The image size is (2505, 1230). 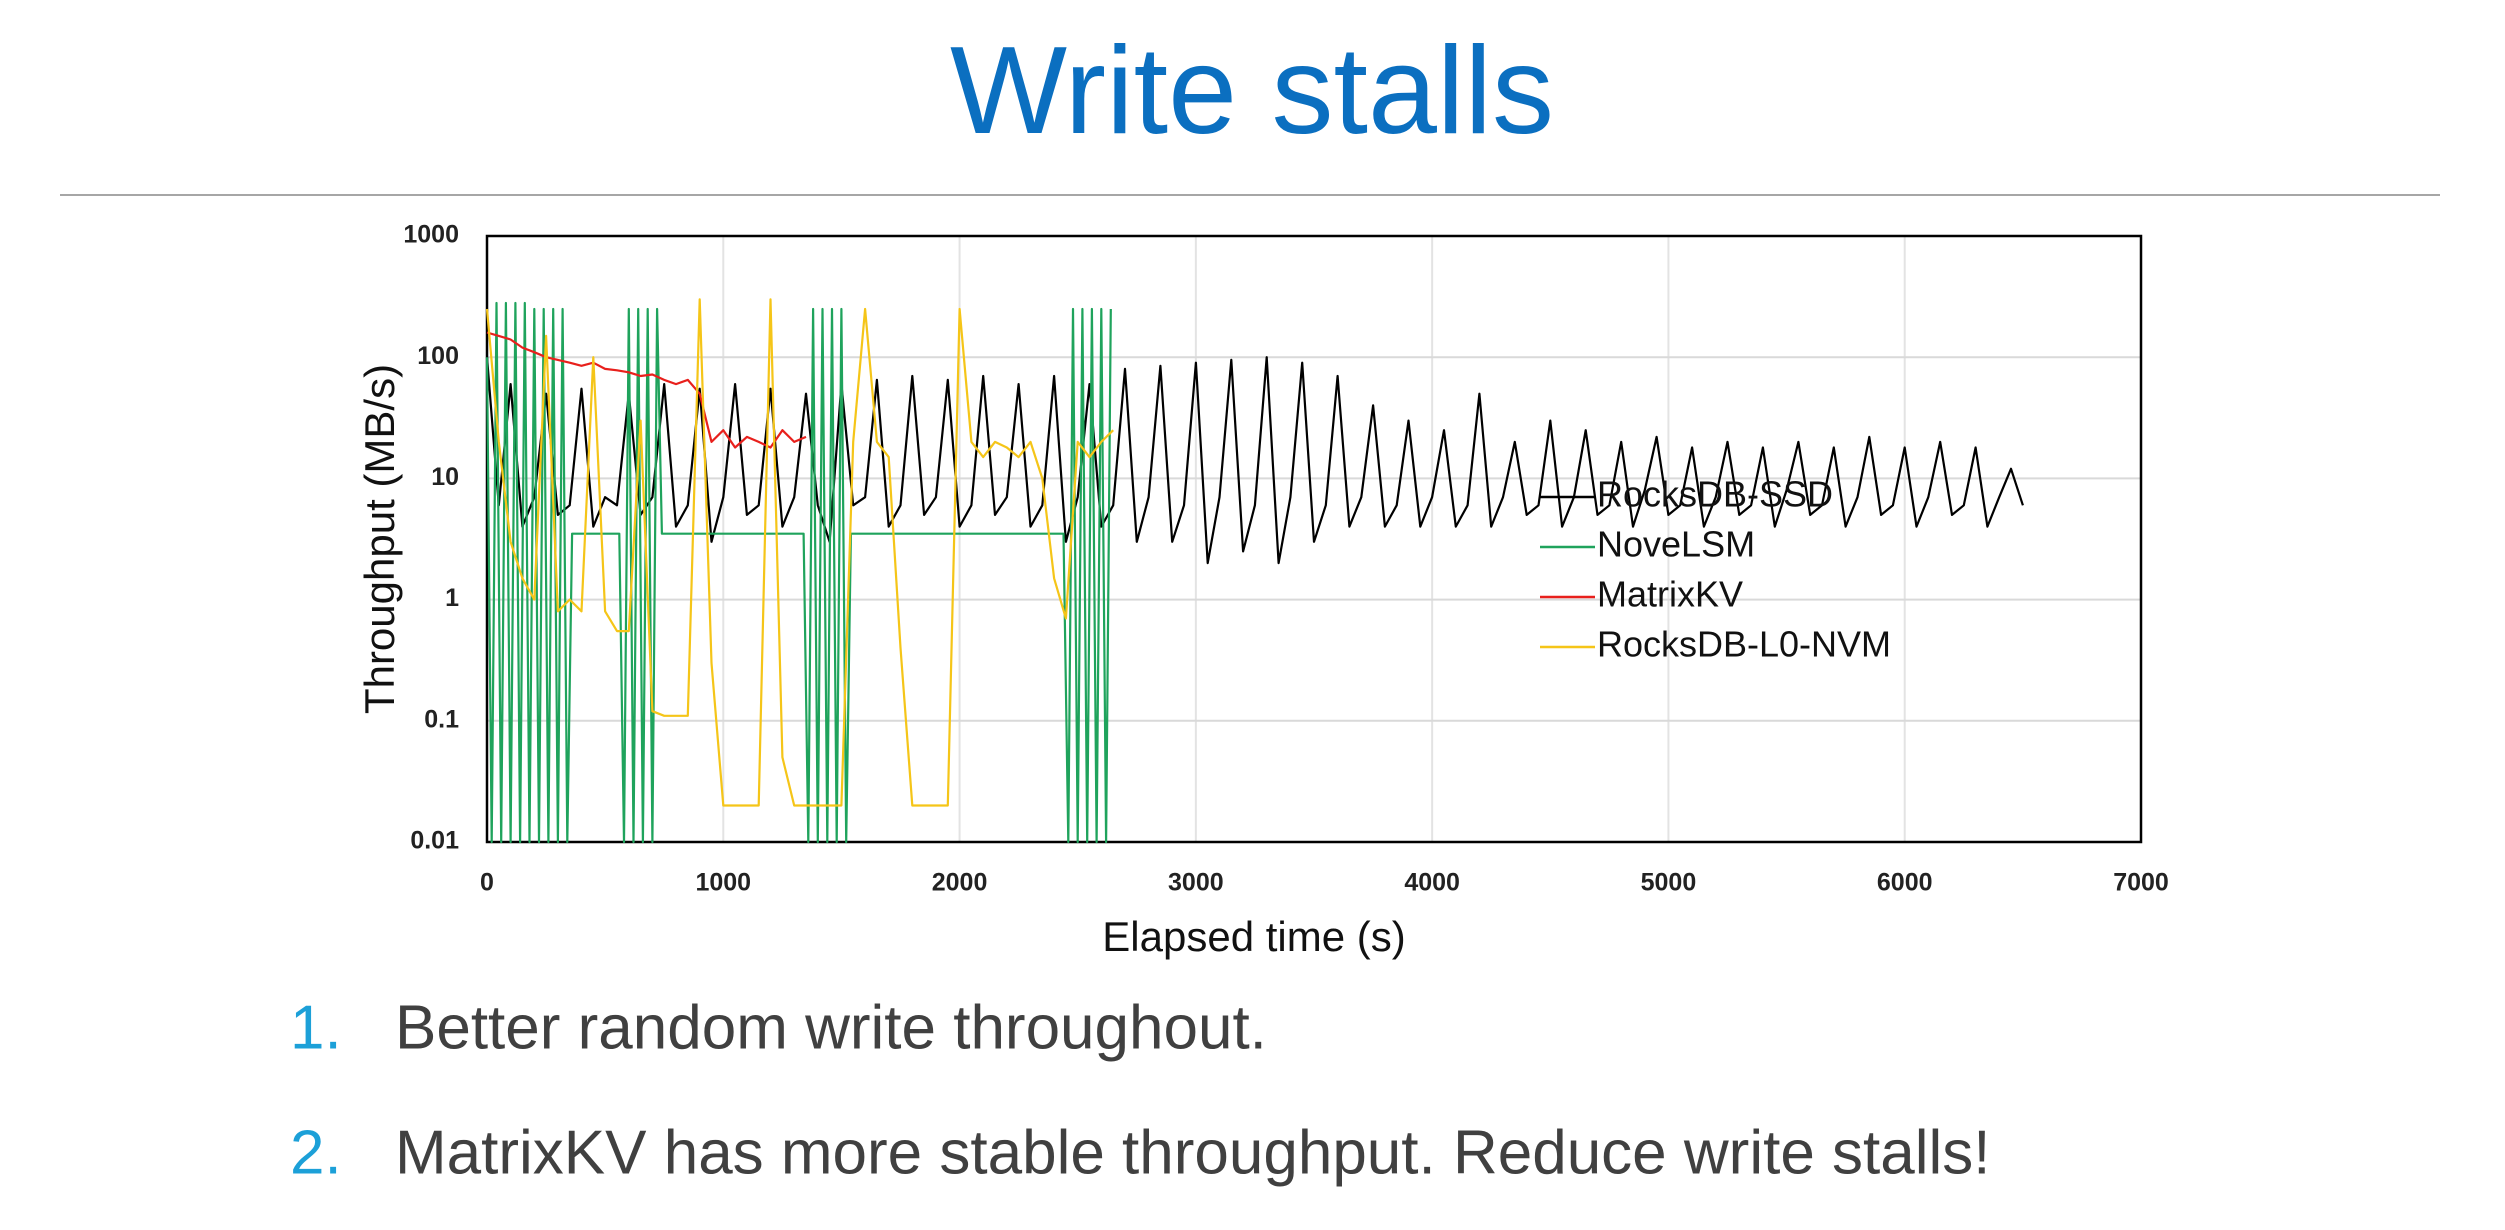 What do you see at coordinates (960, 883) in the screenshot?
I see `x-tick-label: 2000` at bounding box center [960, 883].